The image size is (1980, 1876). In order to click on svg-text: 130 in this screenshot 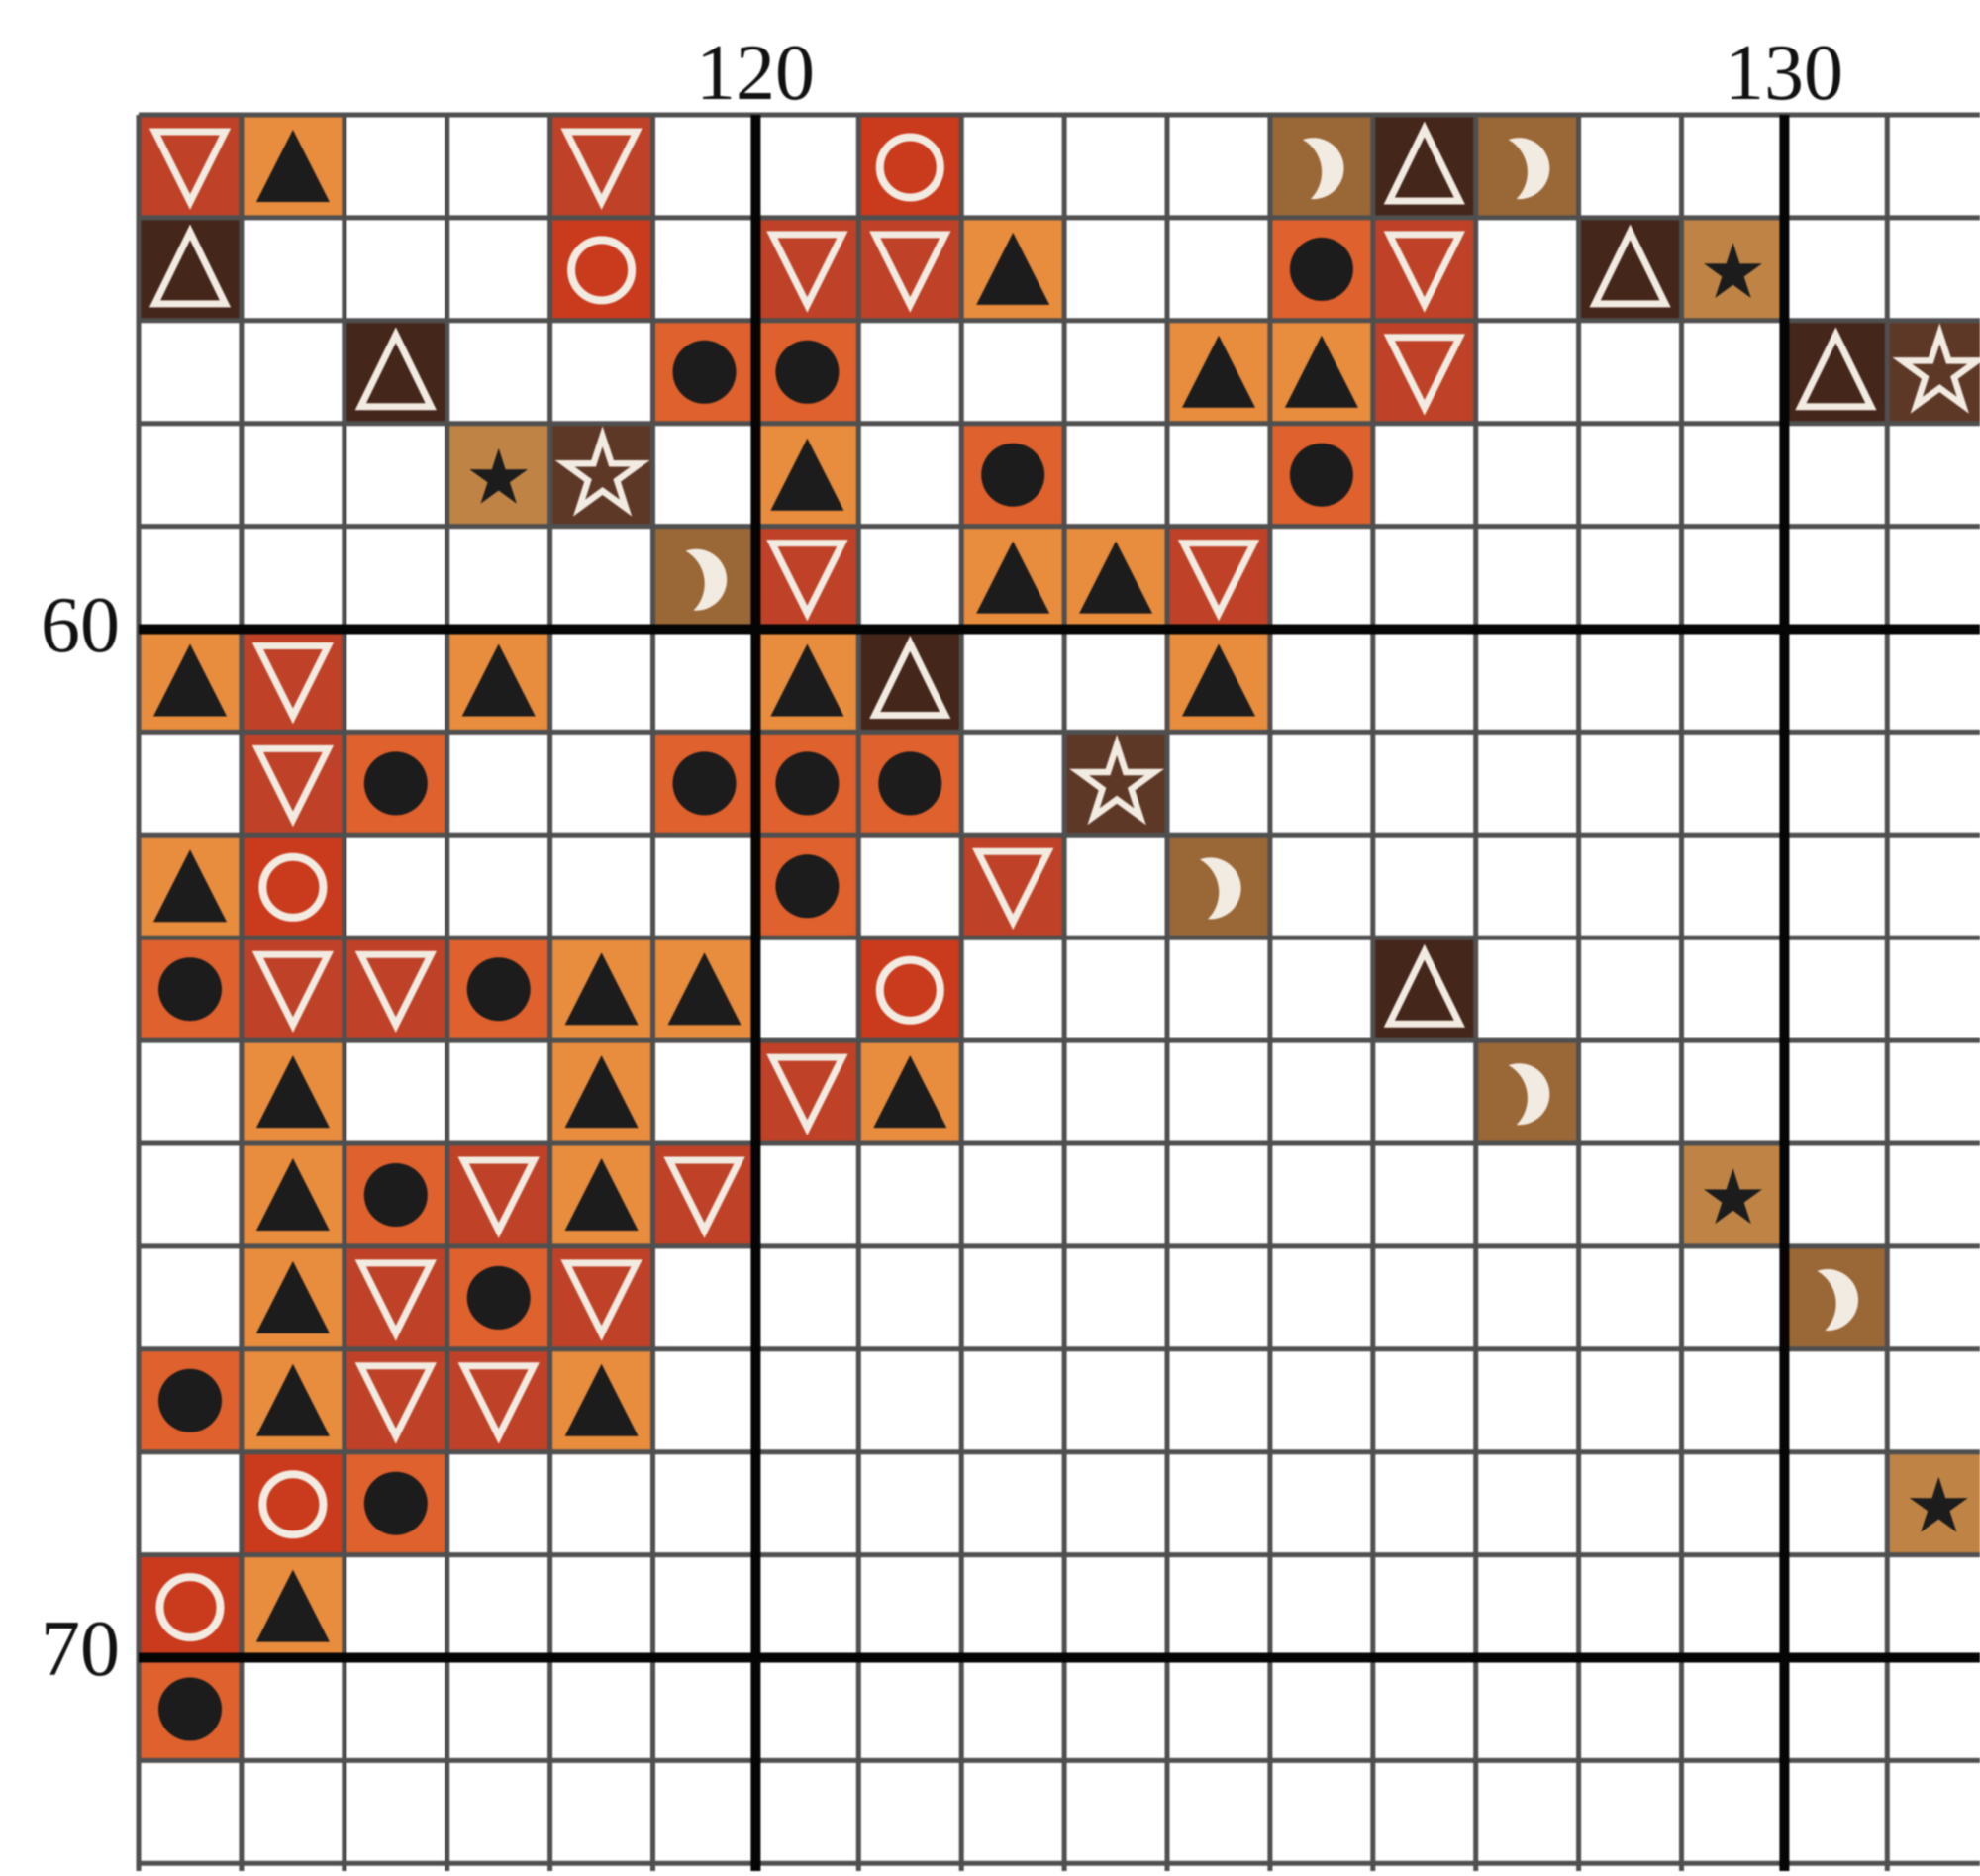, I will do `click(1784, 73)`.